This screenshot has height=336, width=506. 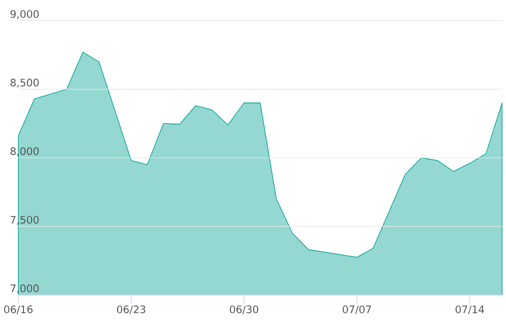 I want to click on x-tick-label: 07/07, so click(x=356, y=309).